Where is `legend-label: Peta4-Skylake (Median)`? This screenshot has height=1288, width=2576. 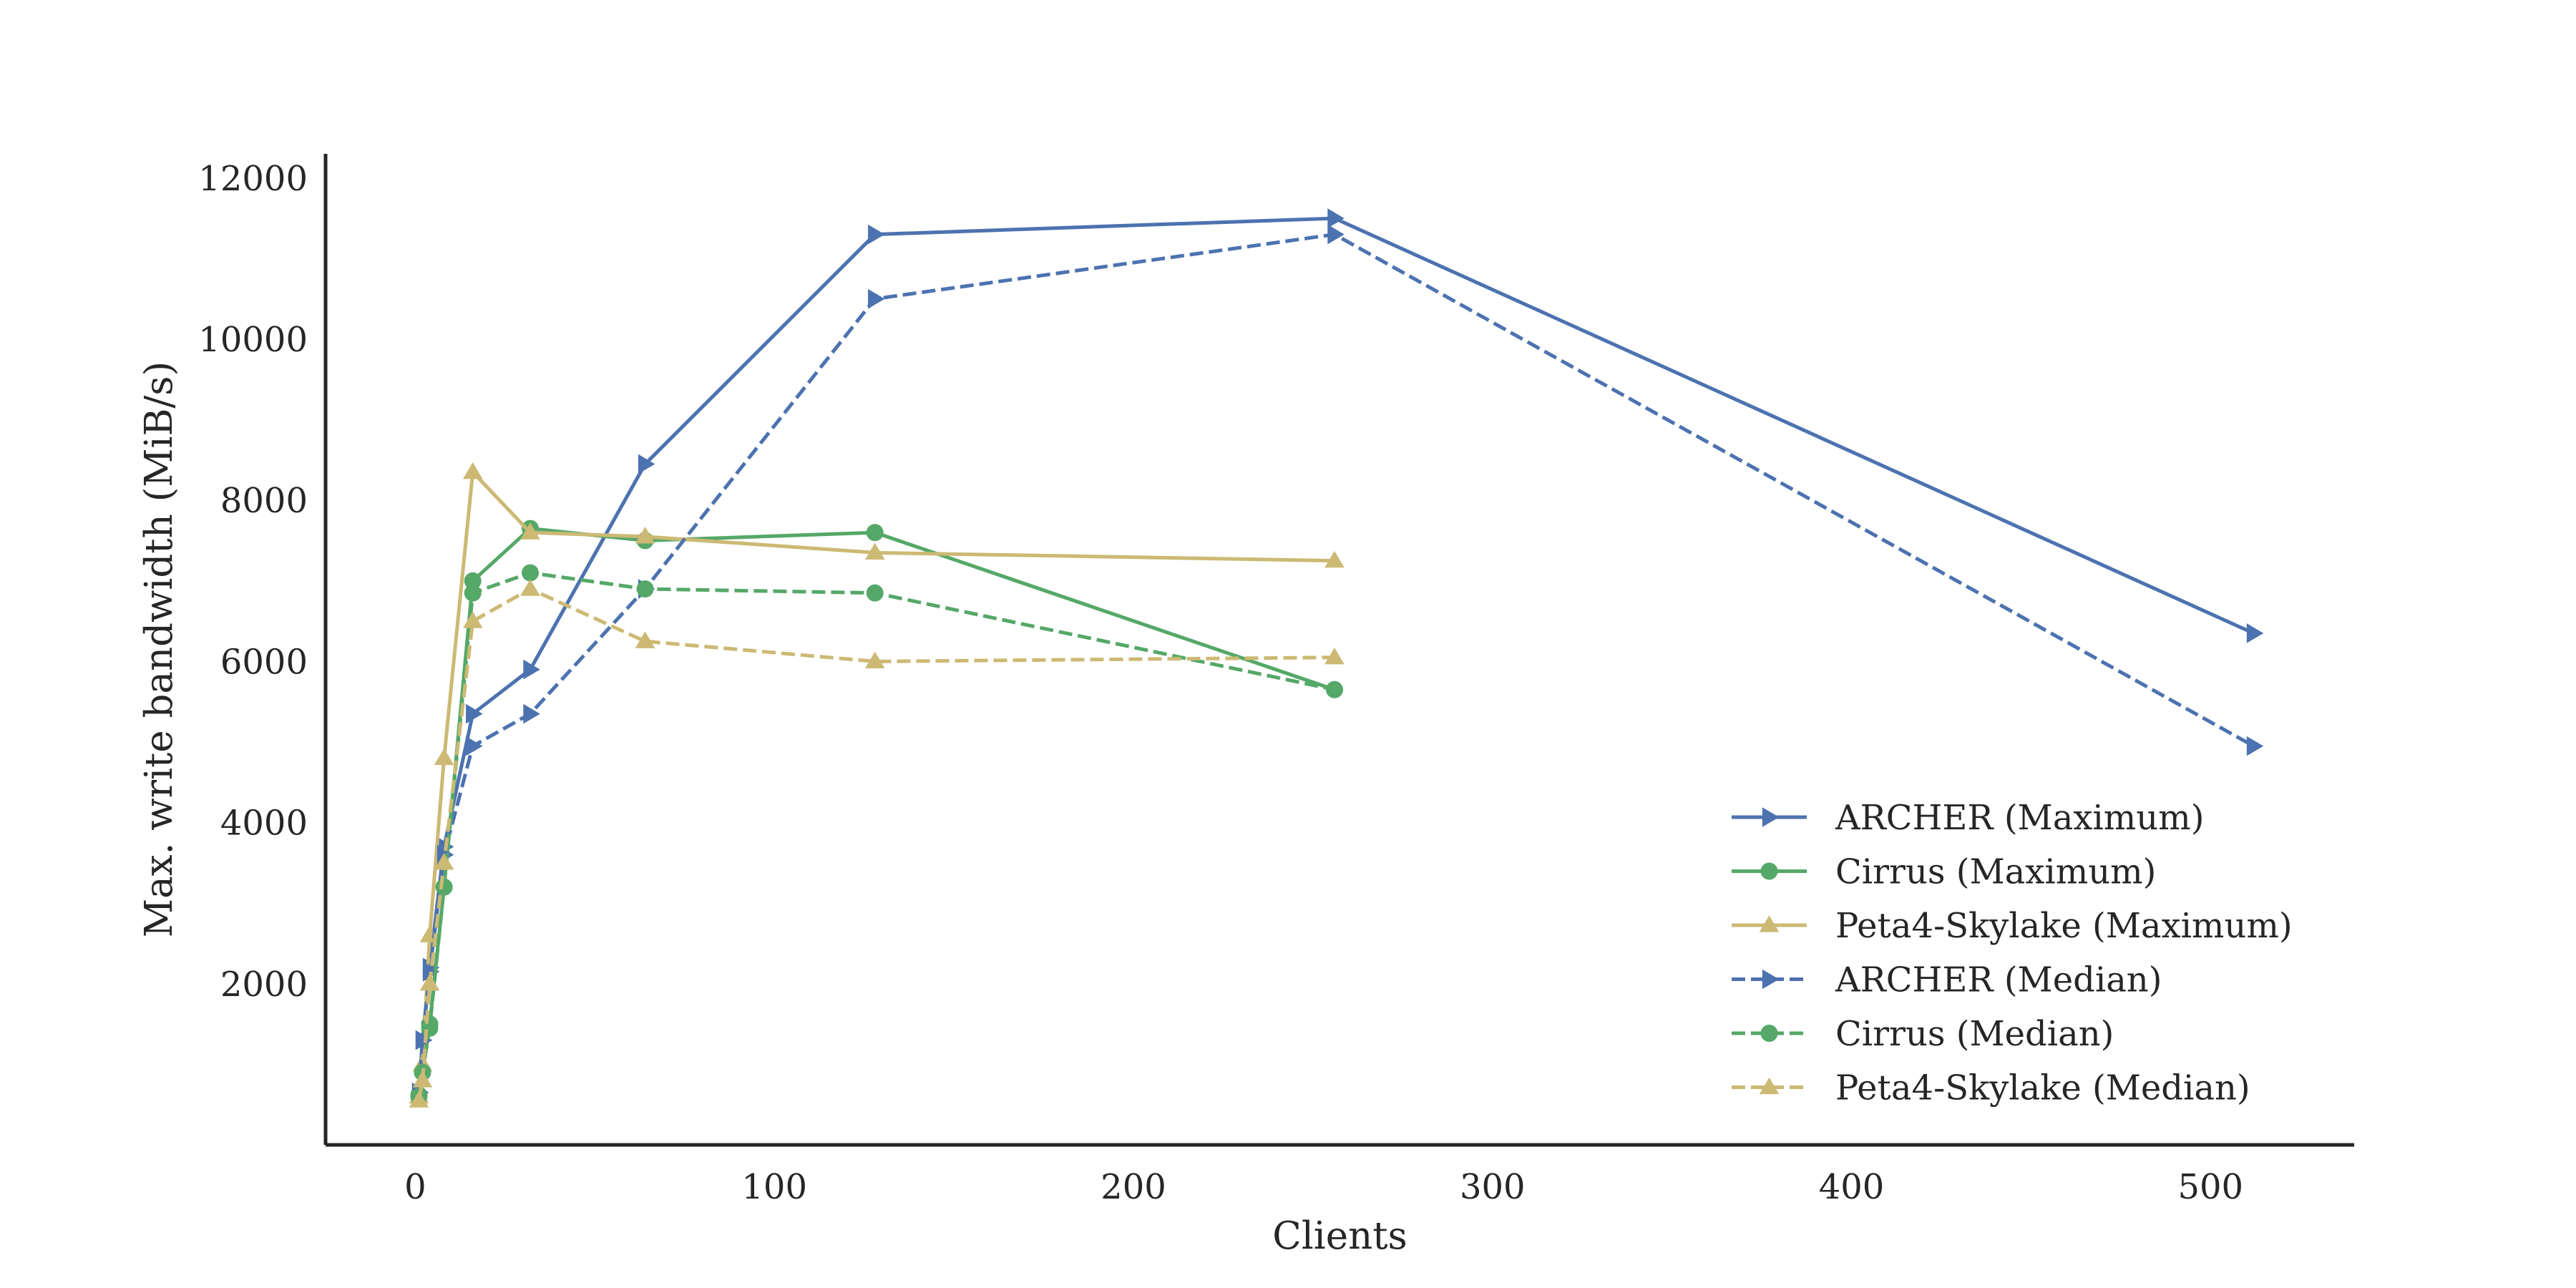
legend-label: Peta4-Skylake (Median) is located at coordinates (2042, 1088).